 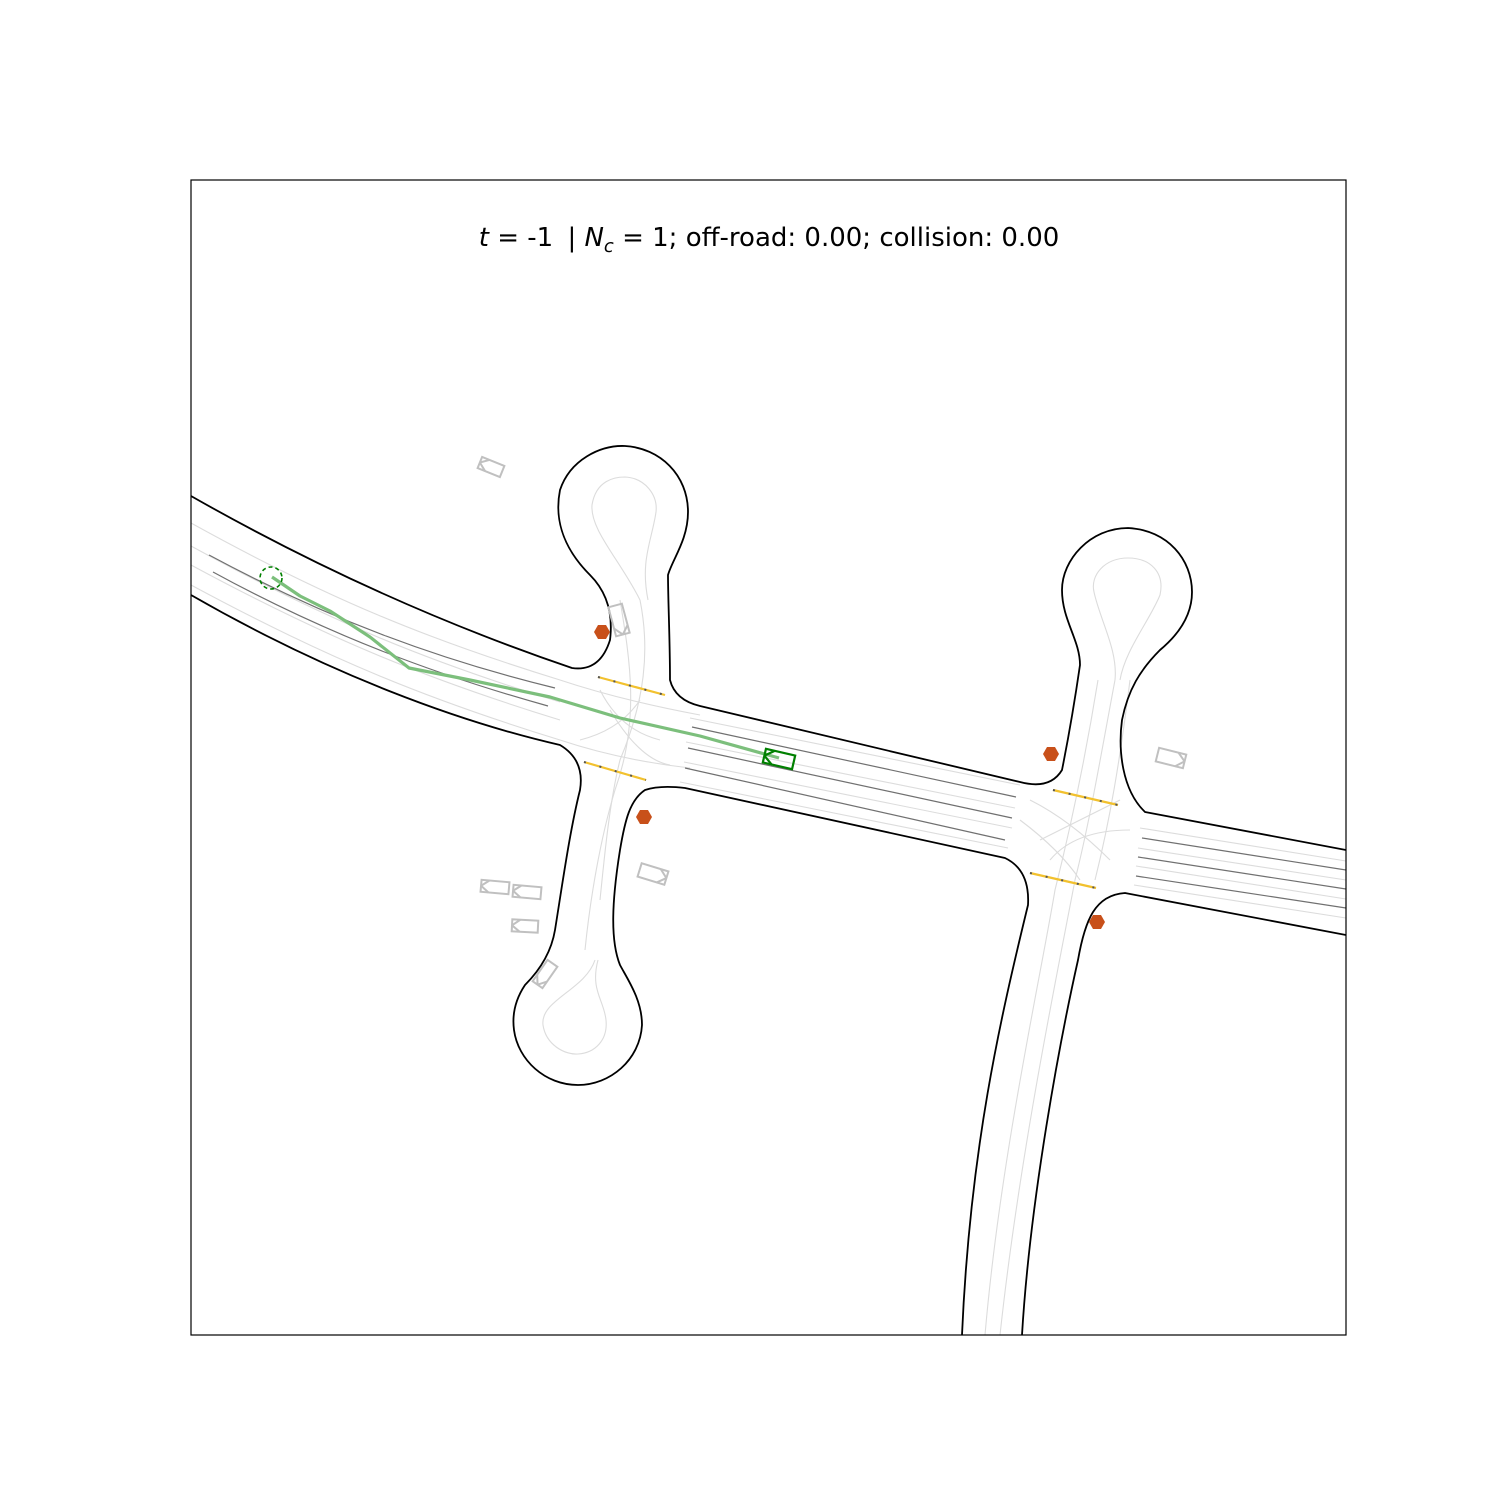 What do you see at coordinates (271, 578) in the screenshot?
I see `goal-marker` at bounding box center [271, 578].